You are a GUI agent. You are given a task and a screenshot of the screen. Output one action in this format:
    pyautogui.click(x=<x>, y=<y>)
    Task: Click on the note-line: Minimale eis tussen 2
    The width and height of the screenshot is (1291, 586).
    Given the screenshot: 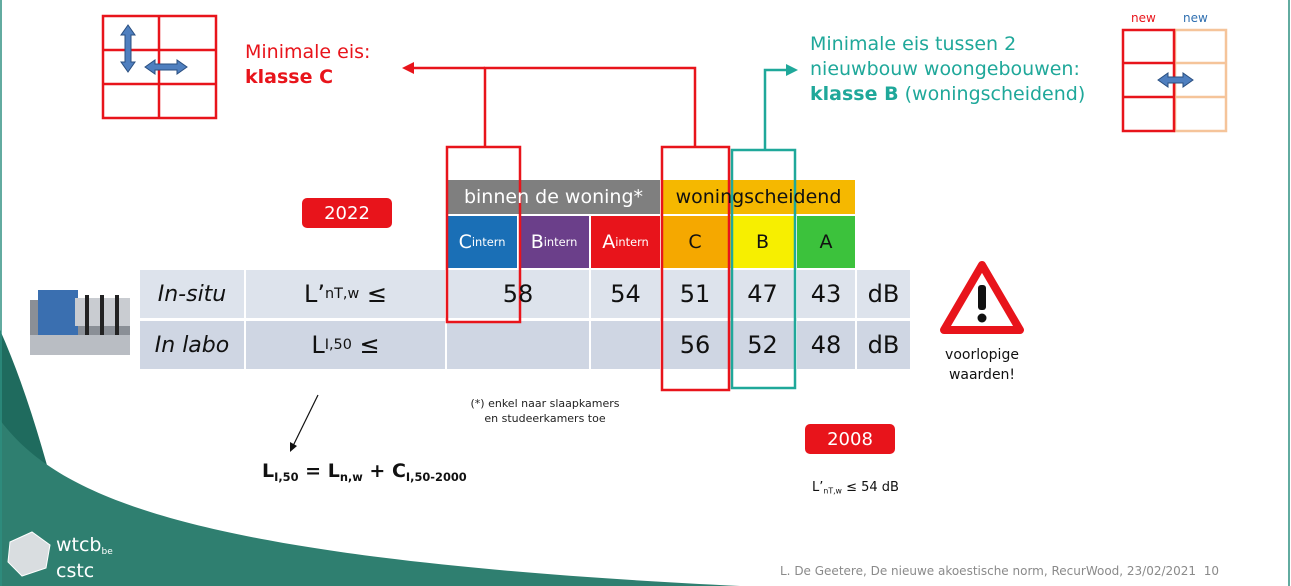 What is the action you would take?
    pyautogui.click(x=913, y=44)
    